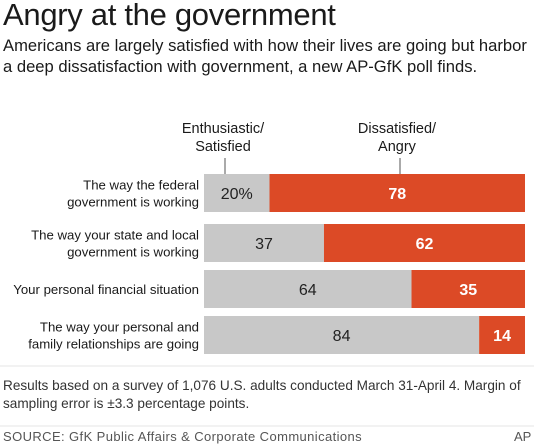  What do you see at coordinates (397, 138) in the screenshot?
I see `column-header-angry: Dissatisfied/ Angry` at bounding box center [397, 138].